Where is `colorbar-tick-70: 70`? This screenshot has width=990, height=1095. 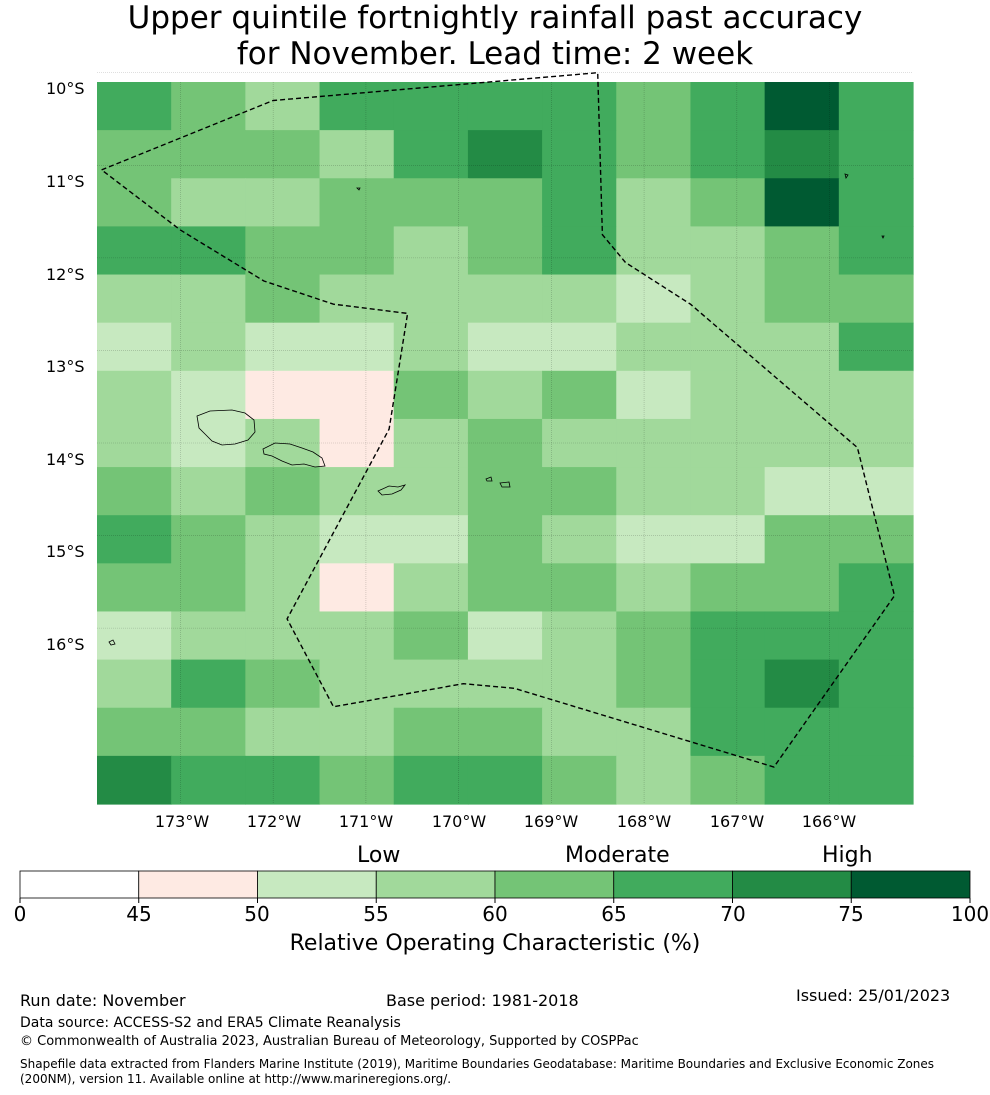 colorbar-tick-70: 70 is located at coordinates (733, 914).